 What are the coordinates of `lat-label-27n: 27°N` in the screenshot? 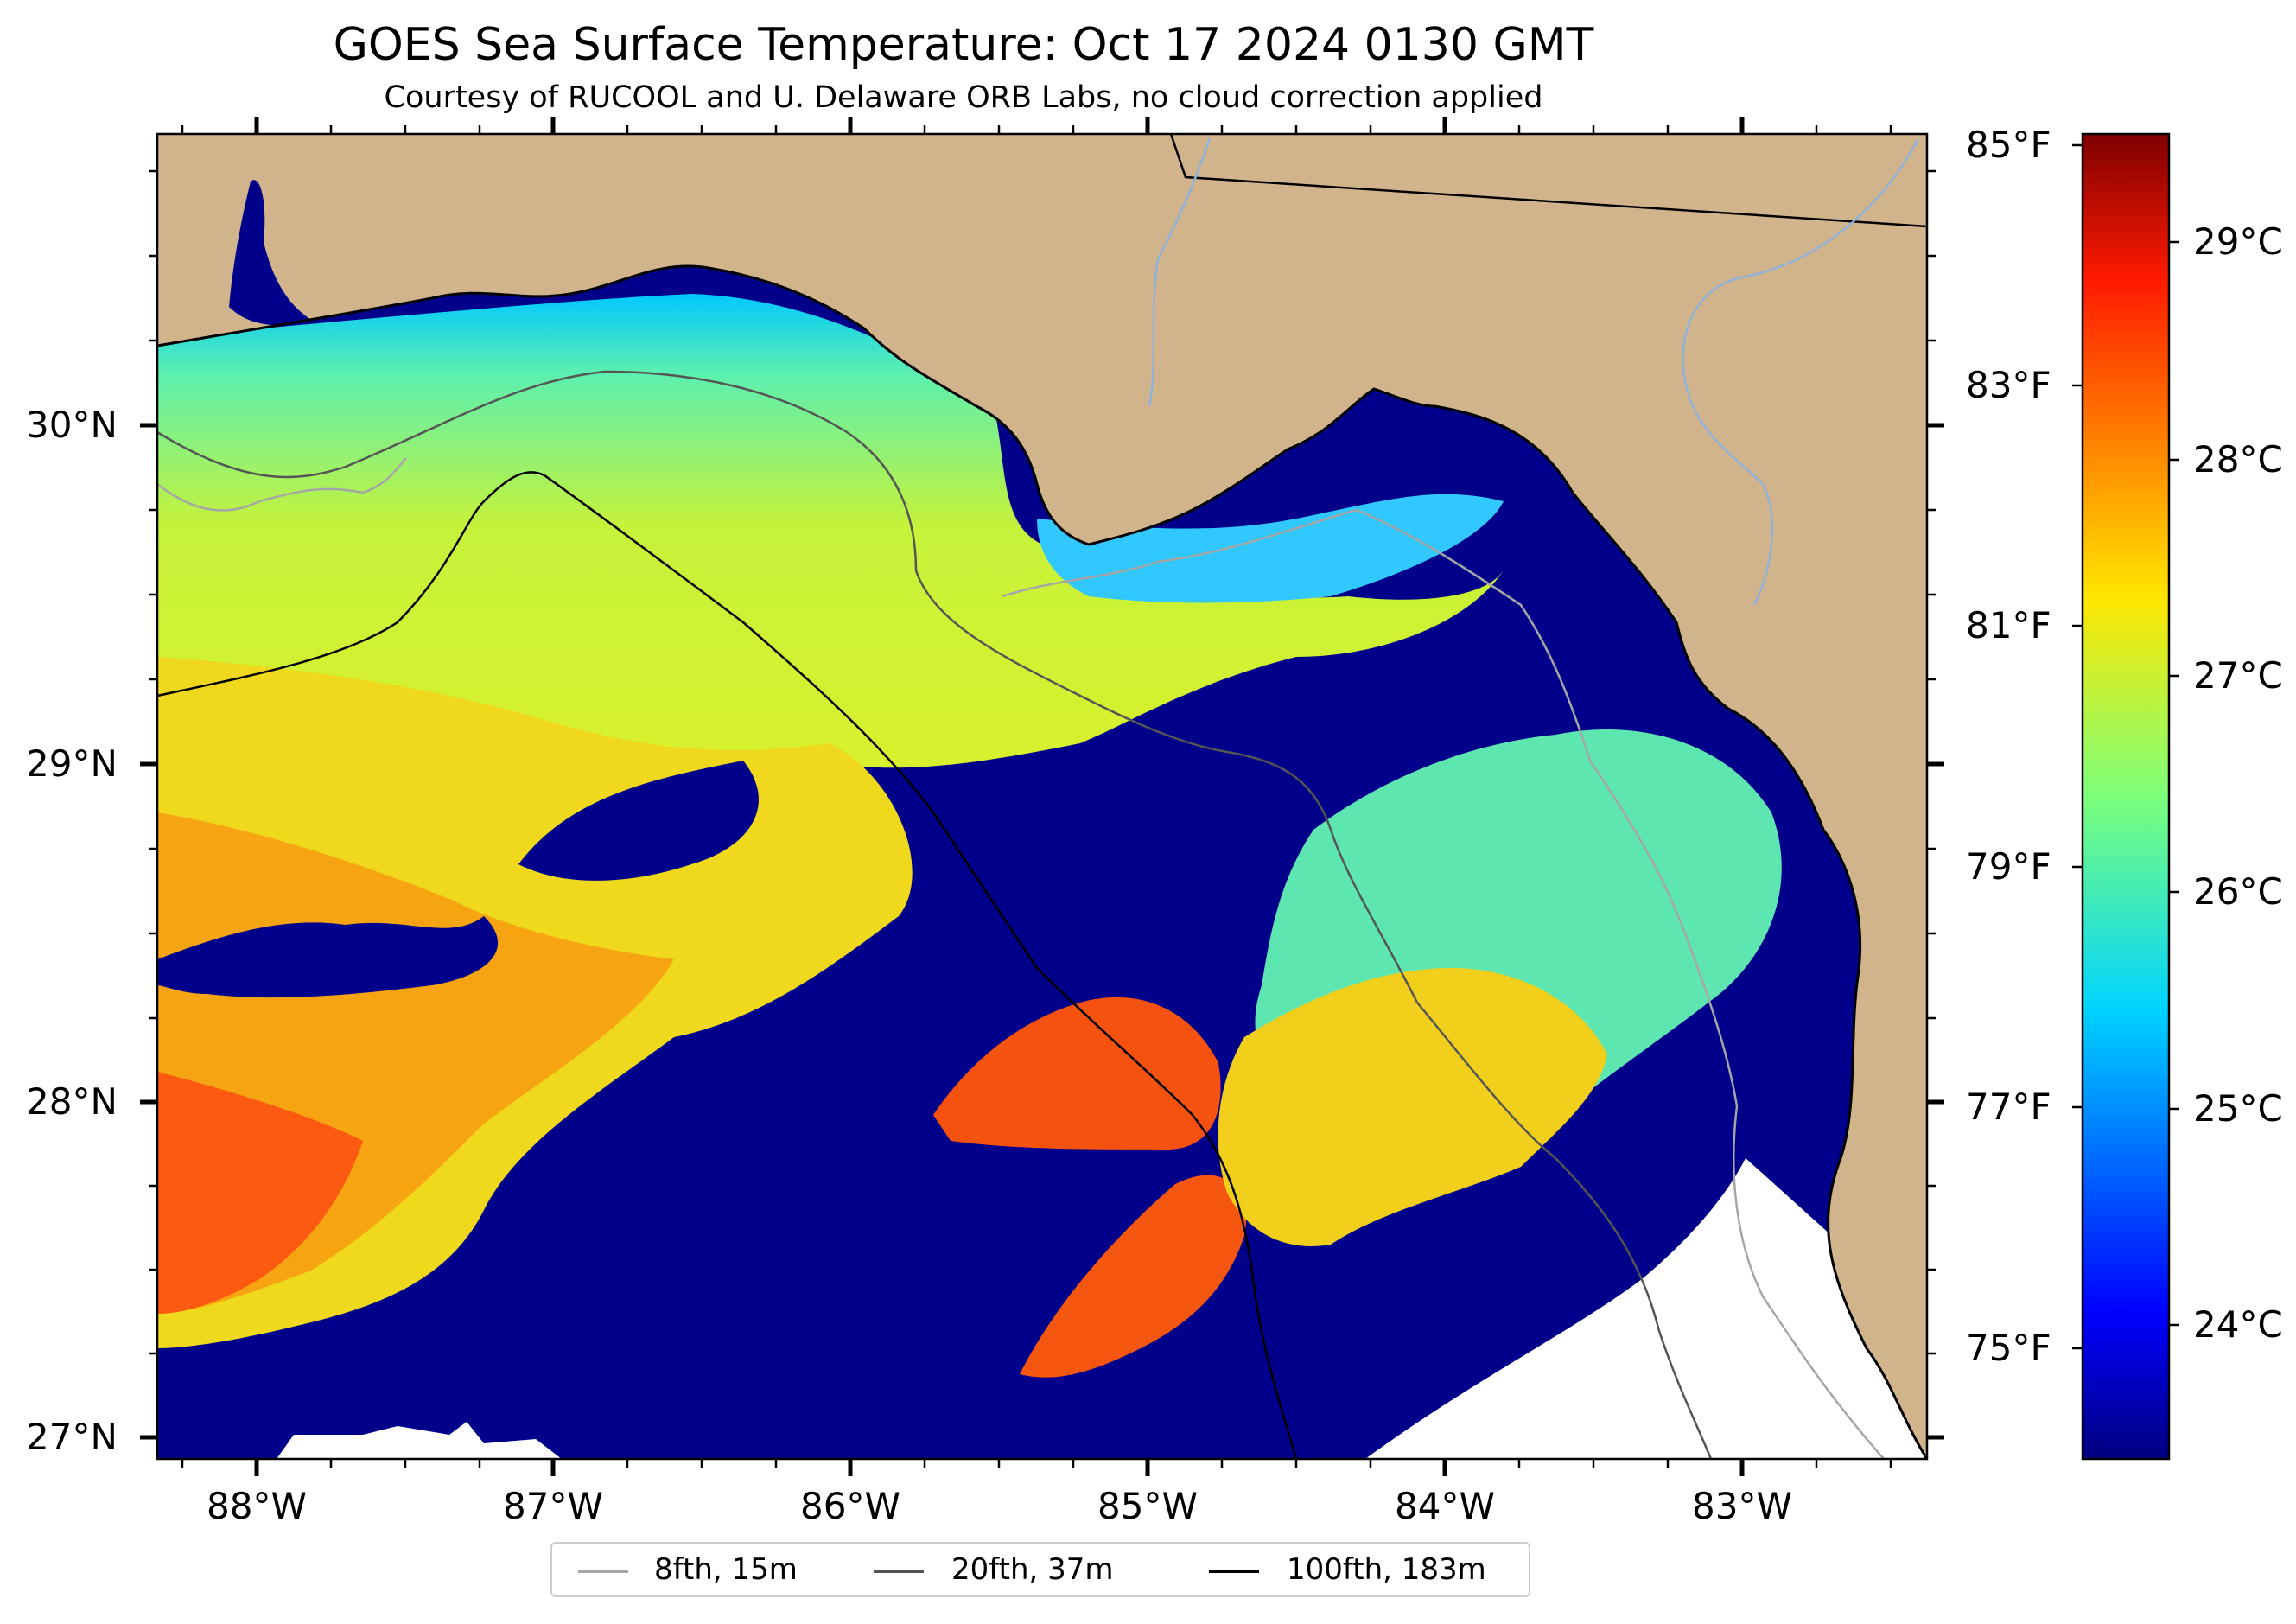 It's located at (72, 1437).